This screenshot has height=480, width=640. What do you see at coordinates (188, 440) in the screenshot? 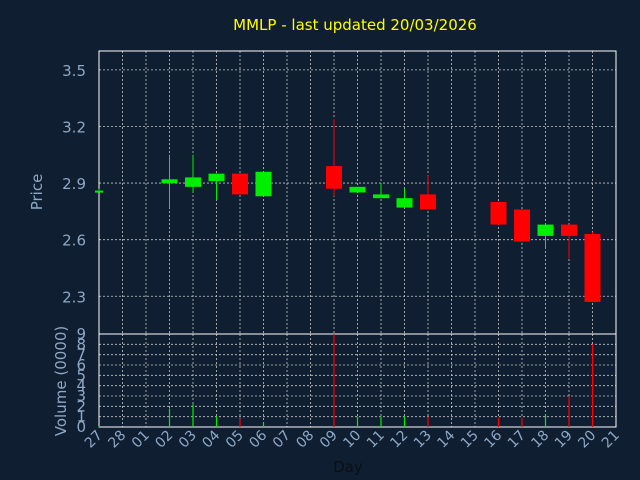
I see `x-tick-label: 03` at bounding box center [188, 440].